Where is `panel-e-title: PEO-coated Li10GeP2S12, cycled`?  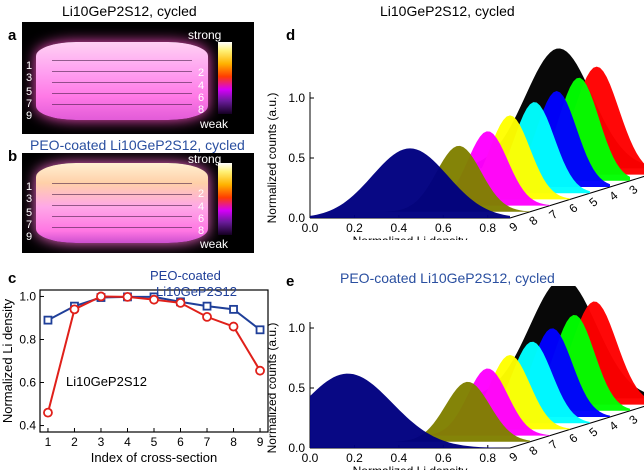 panel-e-title: PEO-coated Li10GeP2S12, cycled is located at coordinates (447, 278).